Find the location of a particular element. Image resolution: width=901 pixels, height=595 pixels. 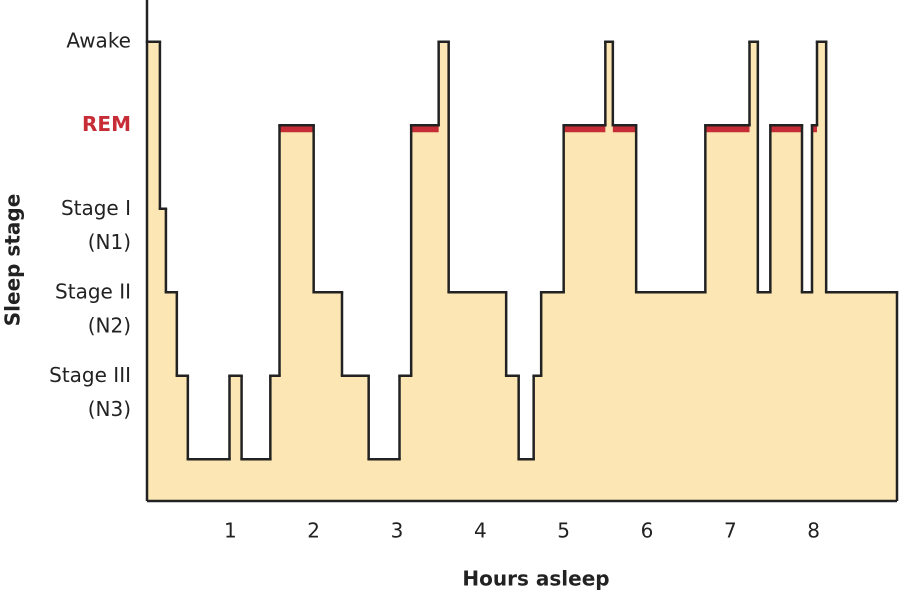

x-tick-label: 7 is located at coordinates (730, 531).